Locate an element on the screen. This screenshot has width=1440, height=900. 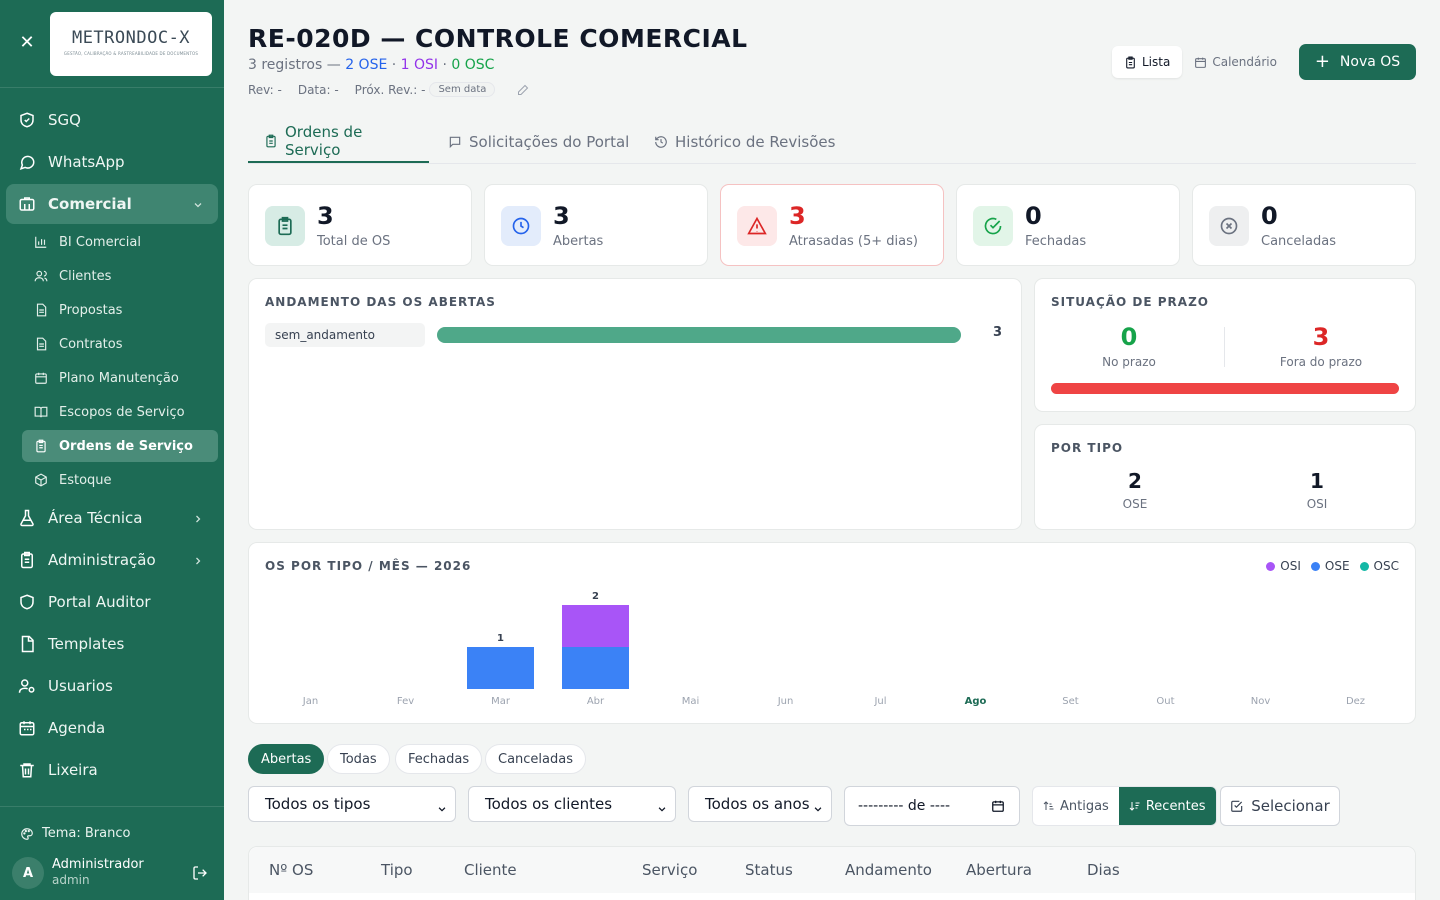
clock-icon is located at coordinates (521, 226).